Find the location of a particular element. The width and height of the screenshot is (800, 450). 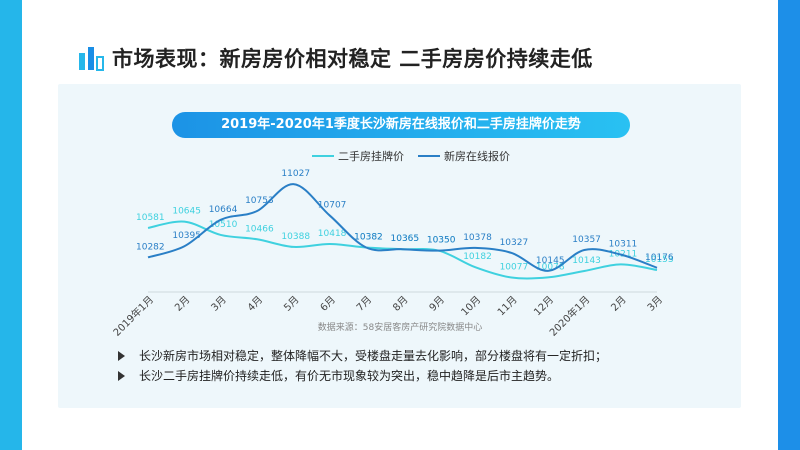

data-label: 10707 is located at coordinates (332, 206).